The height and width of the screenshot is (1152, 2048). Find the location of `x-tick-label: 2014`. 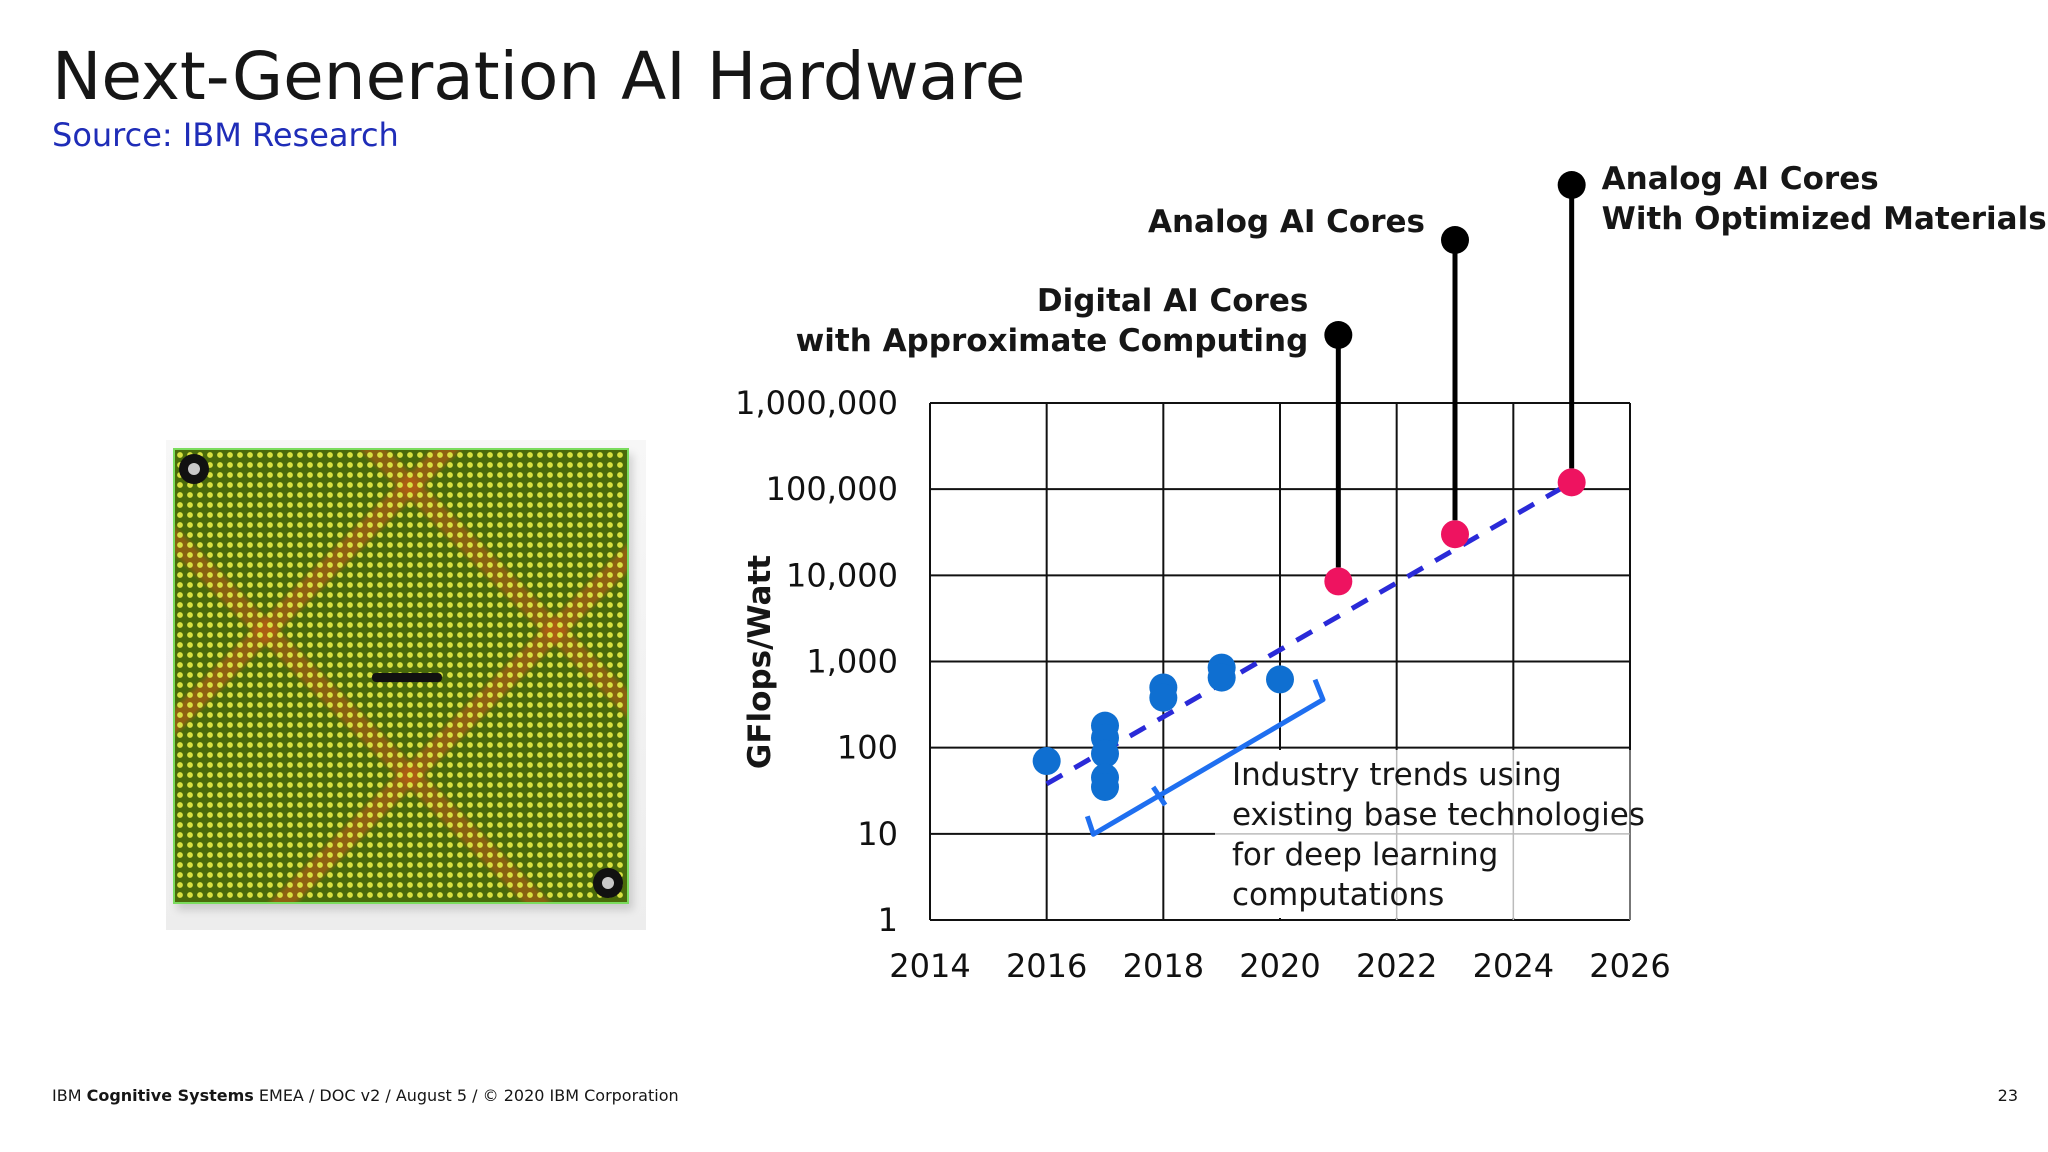

x-tick-label: 2014 is located at coordinates (929, 966).